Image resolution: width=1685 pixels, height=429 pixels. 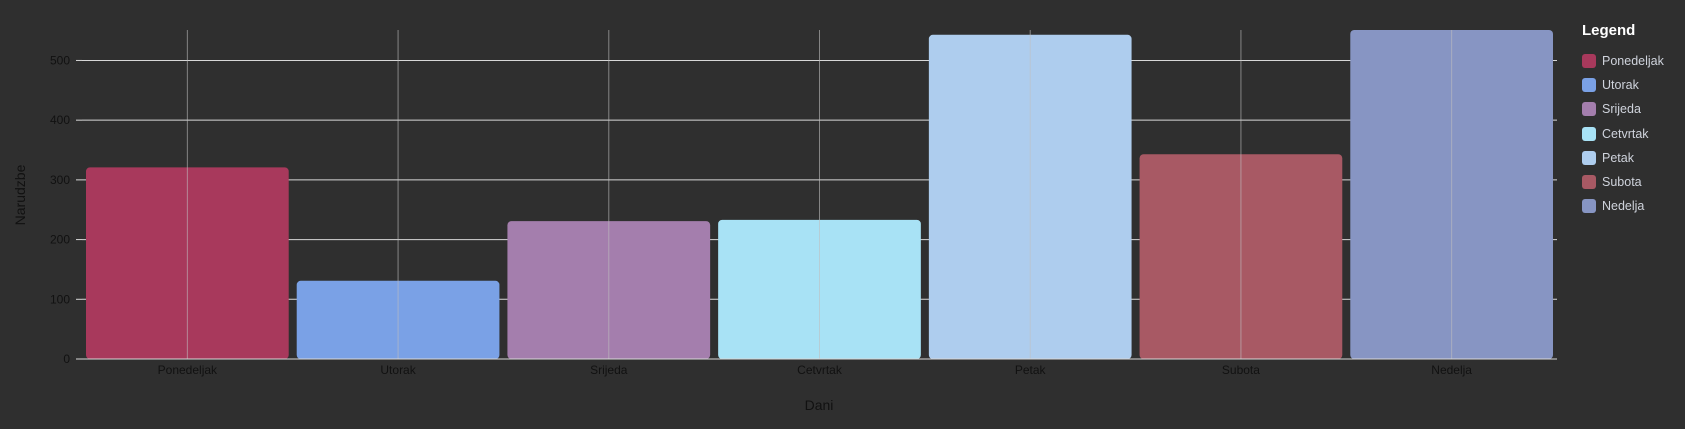 I want to click on x-tick-label: Ponedeljak, so click(x=188, y=370).